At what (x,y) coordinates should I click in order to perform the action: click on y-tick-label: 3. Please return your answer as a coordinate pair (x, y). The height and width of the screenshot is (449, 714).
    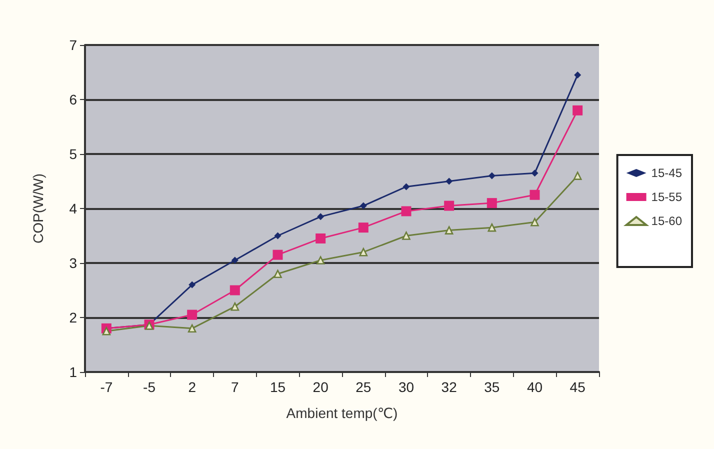
    Looking at the image, I should click on (73, 263).